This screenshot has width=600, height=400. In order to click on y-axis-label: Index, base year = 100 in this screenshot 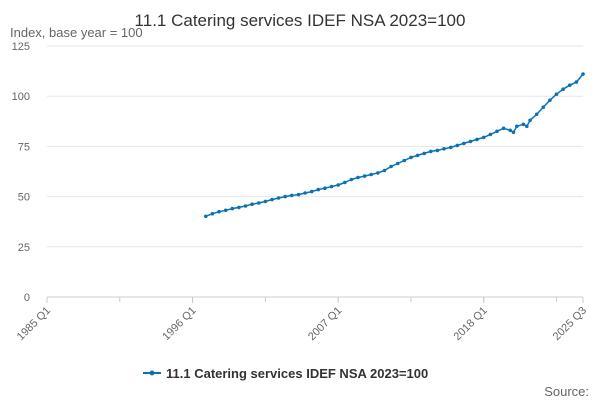, I will do `click(76, 32)`.